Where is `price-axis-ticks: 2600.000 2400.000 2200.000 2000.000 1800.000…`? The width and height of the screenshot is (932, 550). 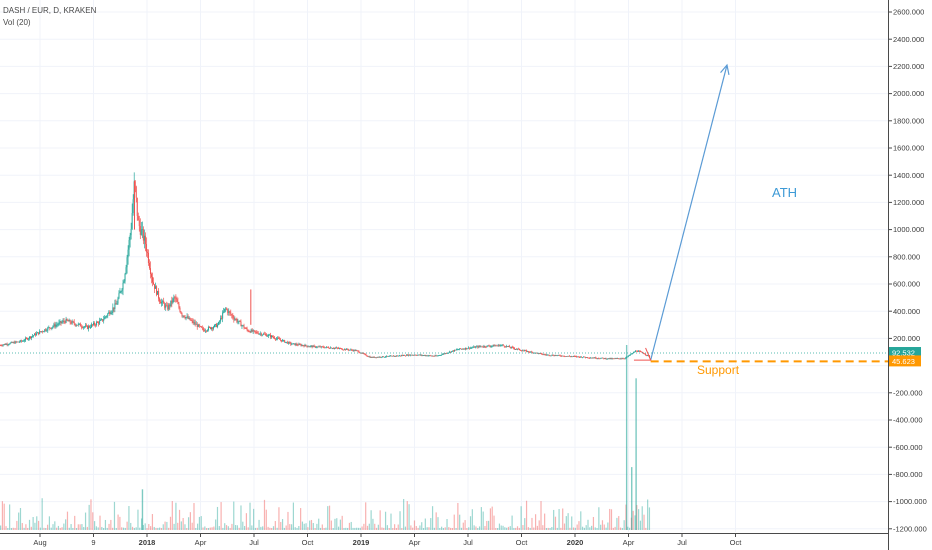
price-axis-ticks: 2600.000 2400.000 2200.000 2000.000 1800.000… is located at coordinates (907, 271).